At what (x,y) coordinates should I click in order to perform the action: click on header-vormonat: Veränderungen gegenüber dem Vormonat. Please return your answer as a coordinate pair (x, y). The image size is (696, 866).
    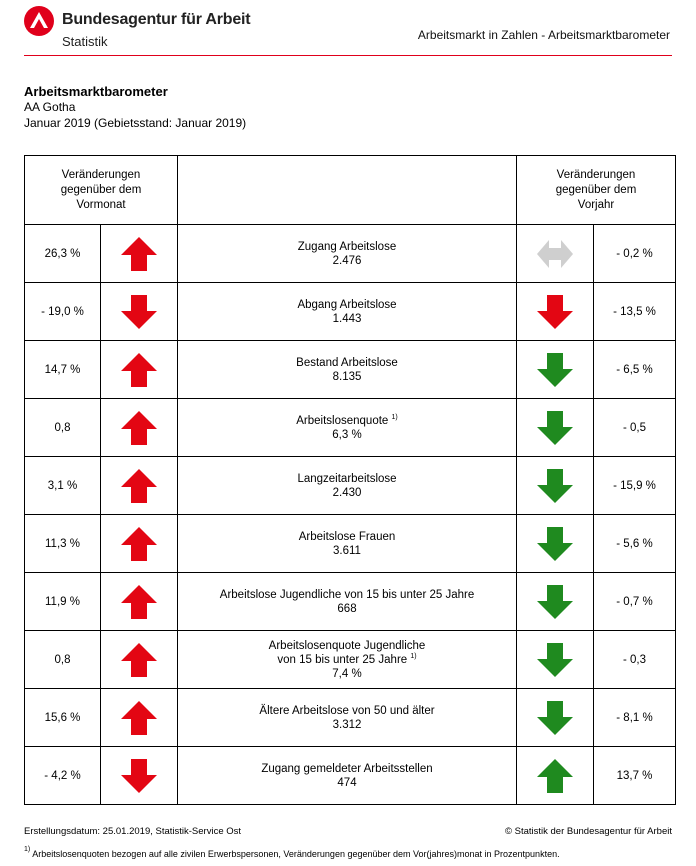
    Looking at the image, I should click on (101, 190).